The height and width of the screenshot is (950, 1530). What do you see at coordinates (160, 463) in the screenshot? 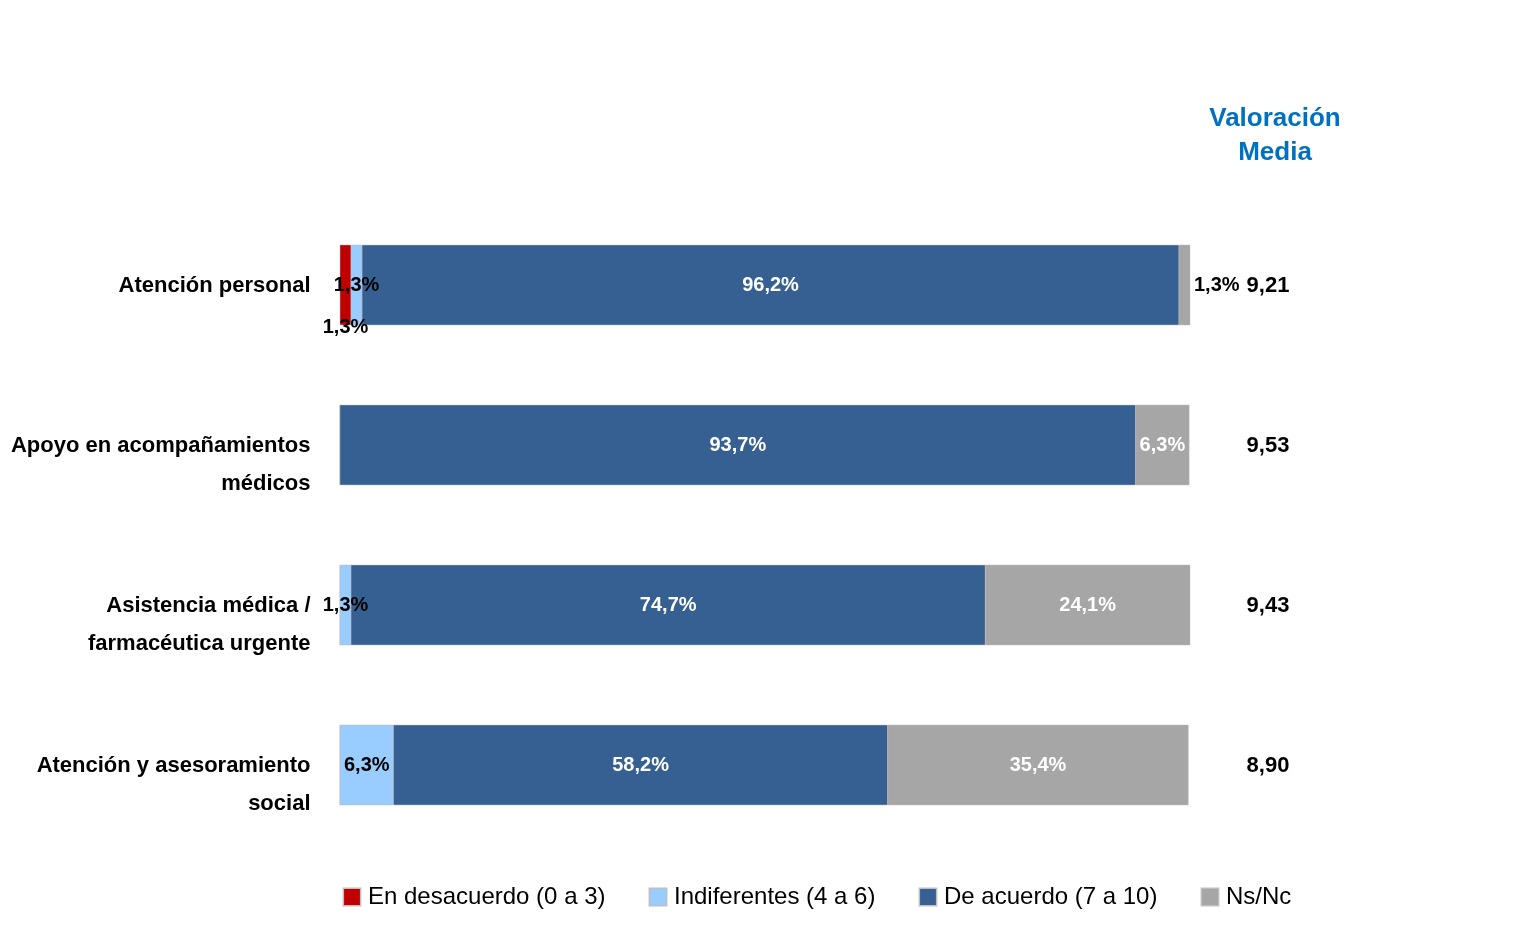
I see `y-tick-label: Apoyo en acompañamientos médicos` at bounding box center [160, 463].